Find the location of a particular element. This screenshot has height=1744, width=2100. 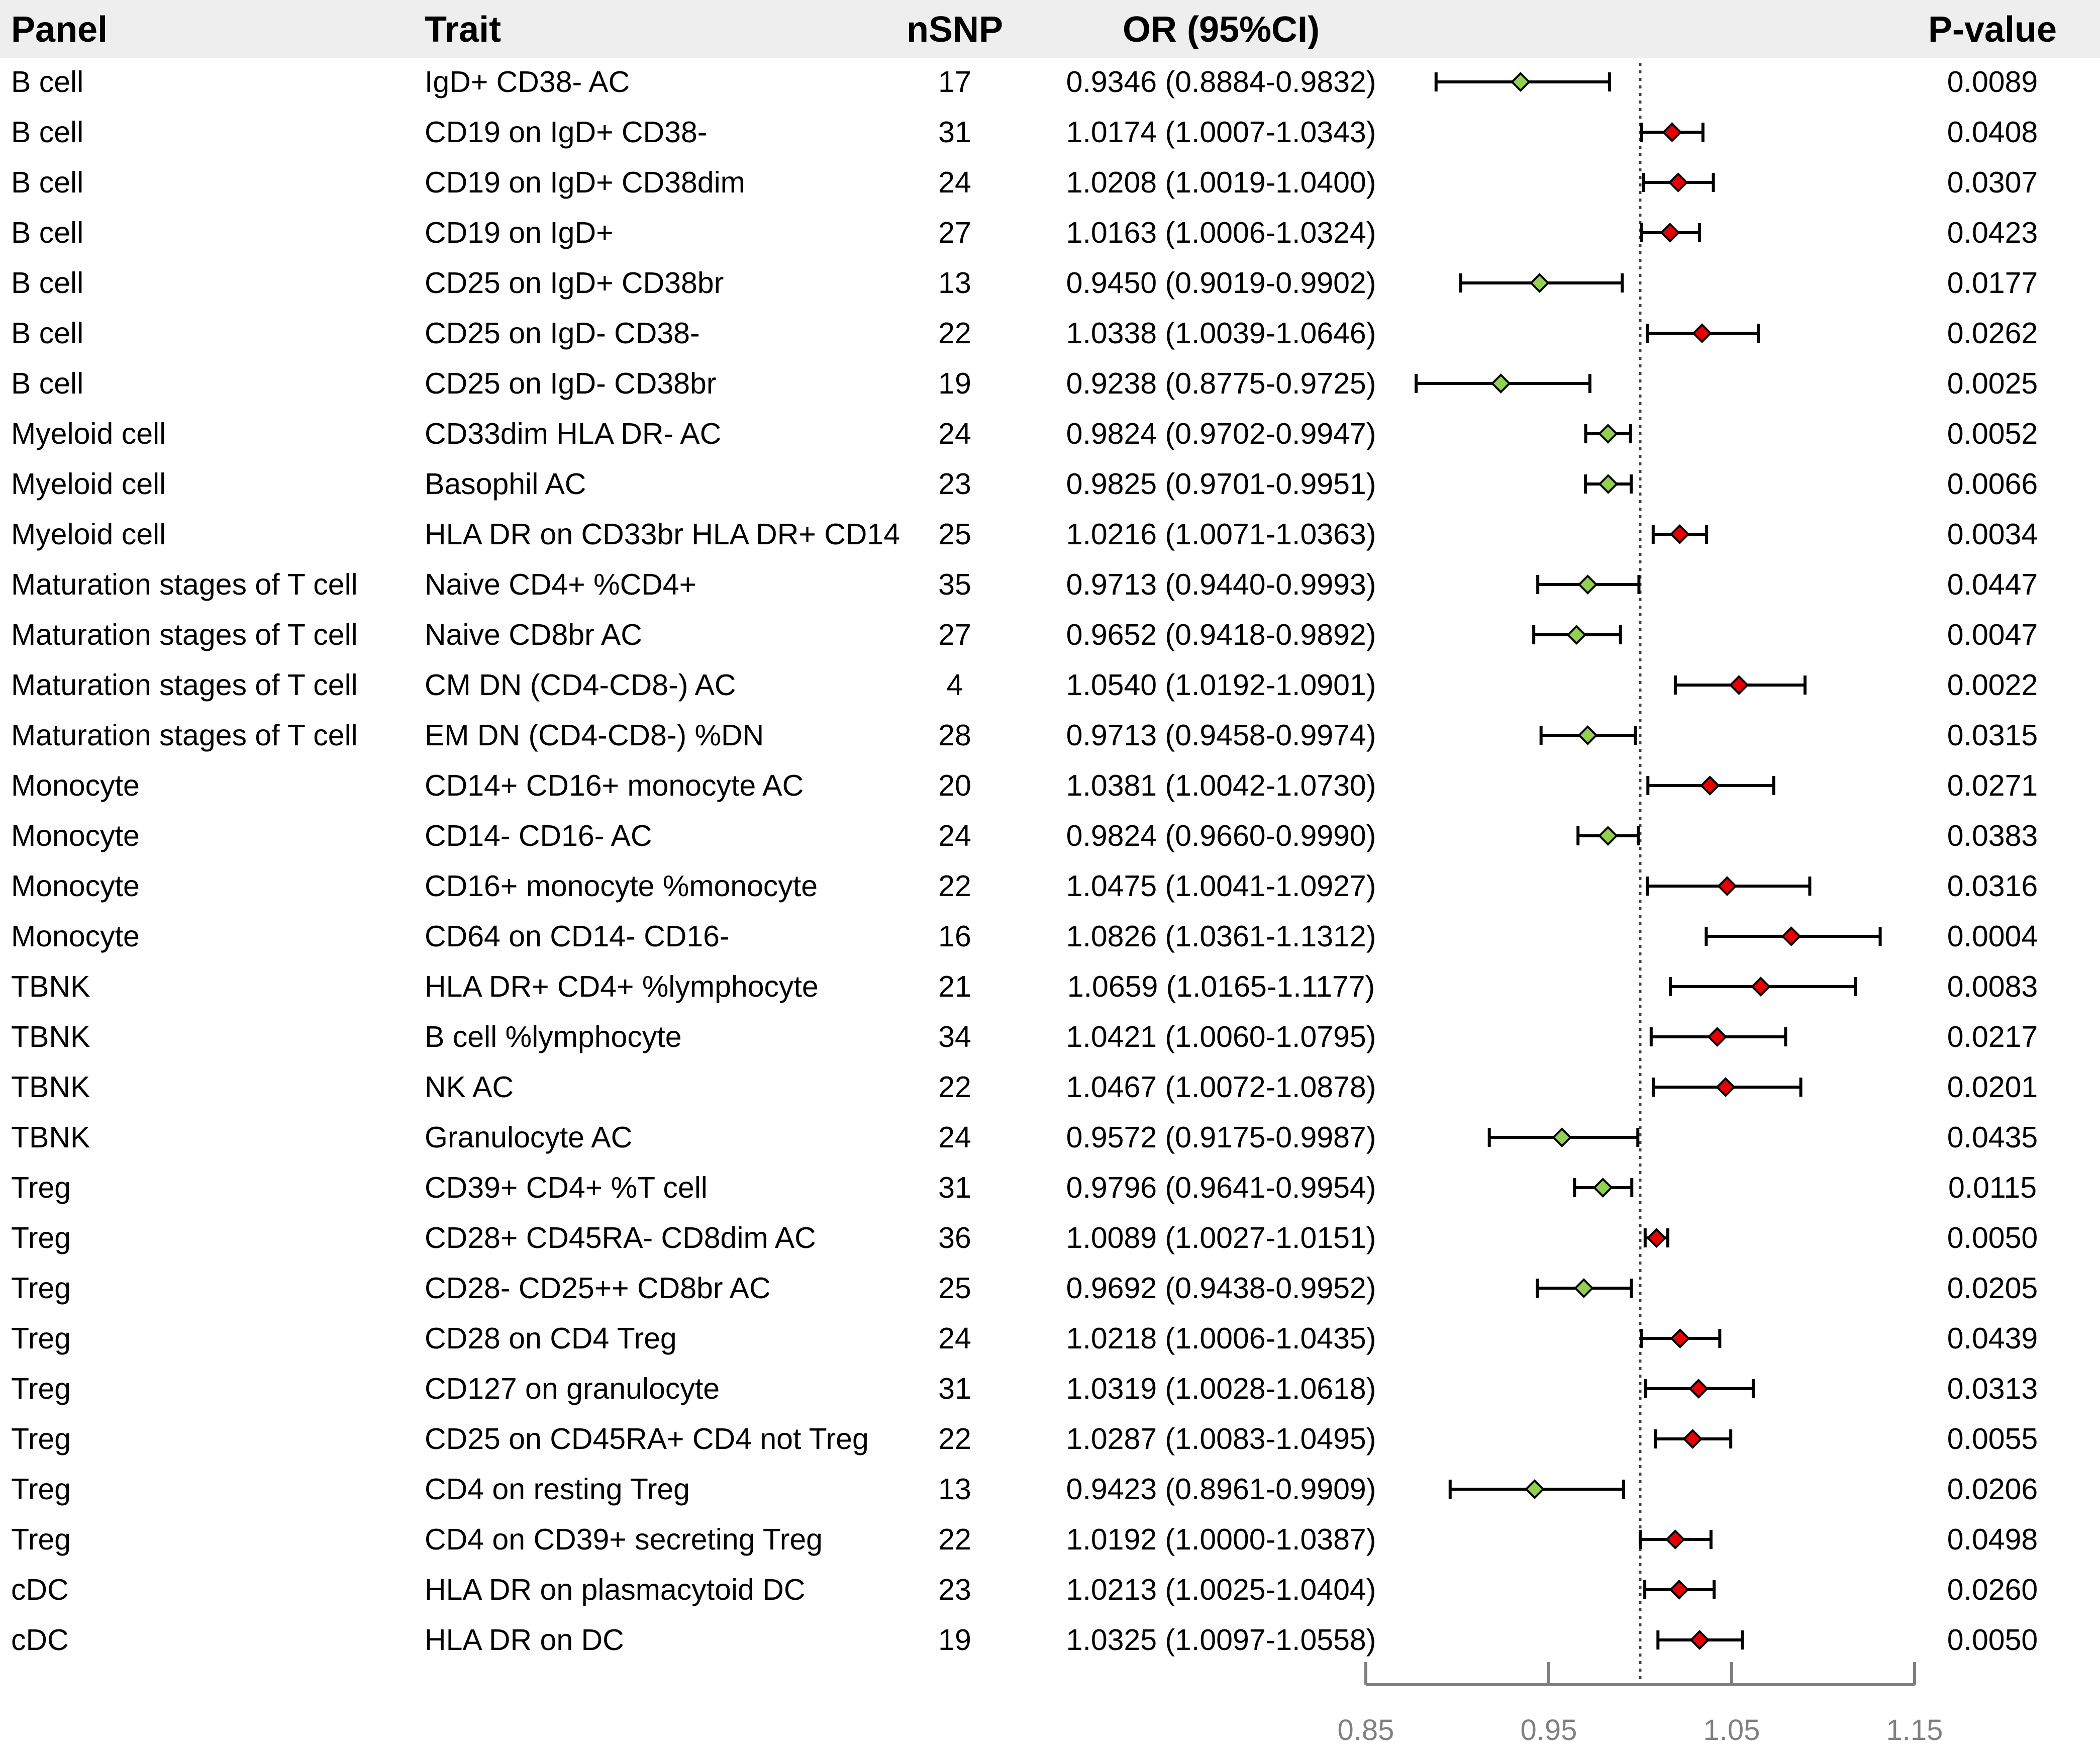

row-pvalue: 0.0205 is located at coordinates (1992, 1289).